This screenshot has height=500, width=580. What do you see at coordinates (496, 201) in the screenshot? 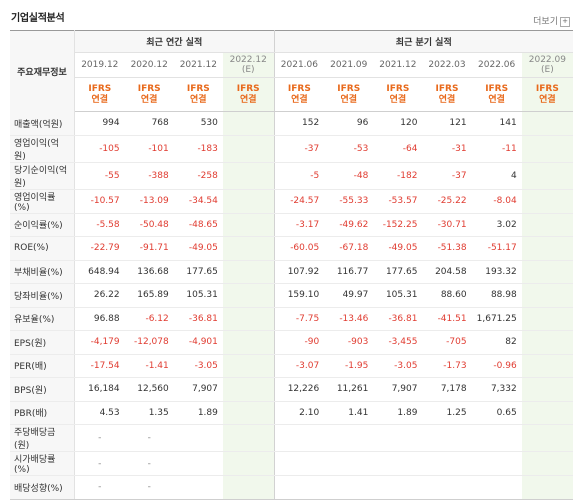
I see `value-cell: -8.04` at bounding box center [496, 201].